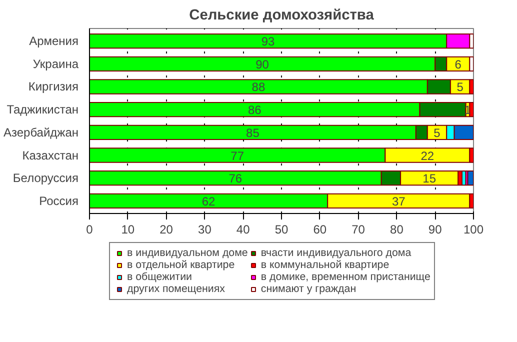  Describe the element at coordinates (55, 63) in the screenshot. I see `y-tick-label: Украина` at that location.